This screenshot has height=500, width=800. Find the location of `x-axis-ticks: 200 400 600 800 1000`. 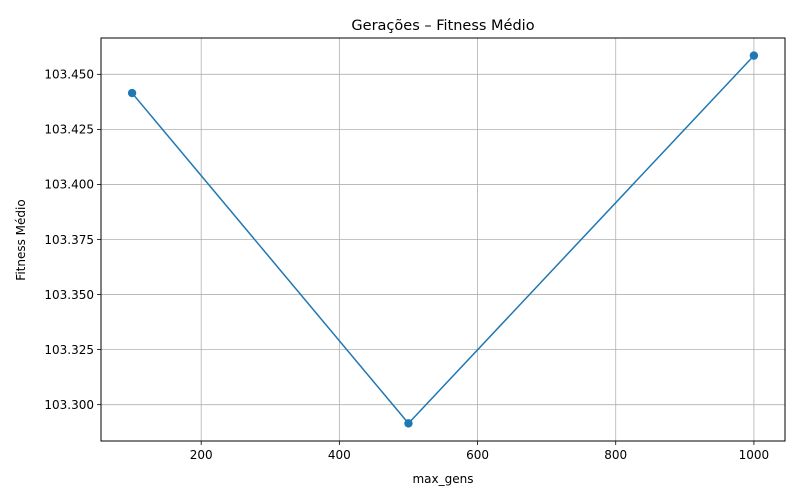

x-axis-ticks: 200 400 600 800 1000 is located at coordinates (479, 451).